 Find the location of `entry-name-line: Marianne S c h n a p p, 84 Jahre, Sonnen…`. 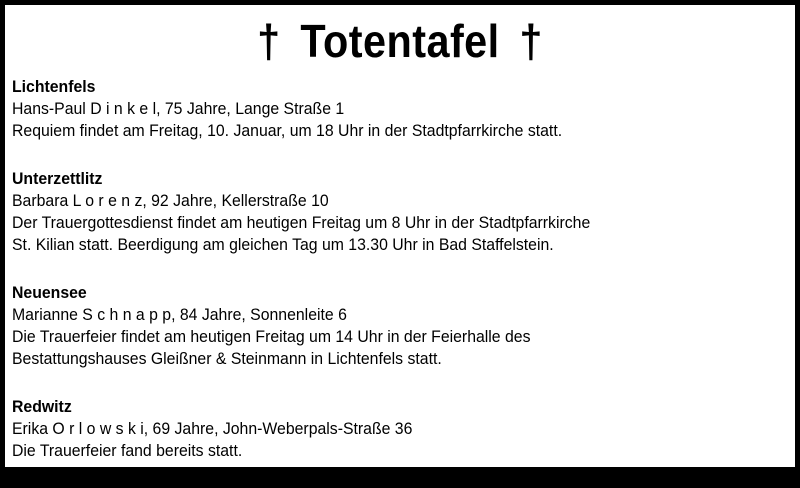

entry-name-line: Marianne S c h n a p p, 84 Jahre, Sonnen… is located at coordinates (179, 314).